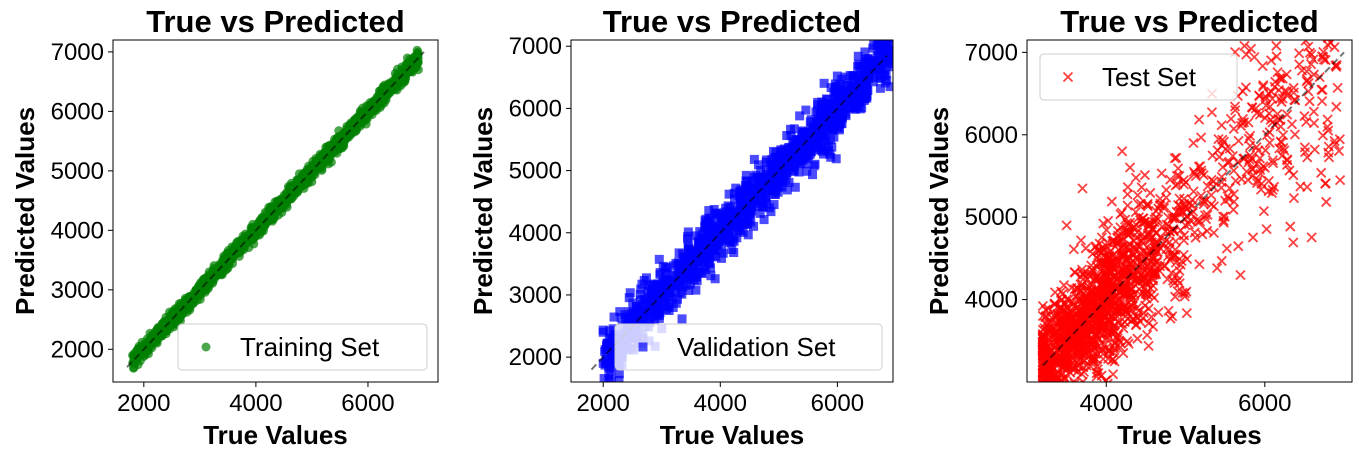 Image resolution: width=1359 pixels, height=459 pixels. What do you see at coordinates (1068, 77) in the screenshot?
I see `legend-marker` at bounding box center [1068, 77].